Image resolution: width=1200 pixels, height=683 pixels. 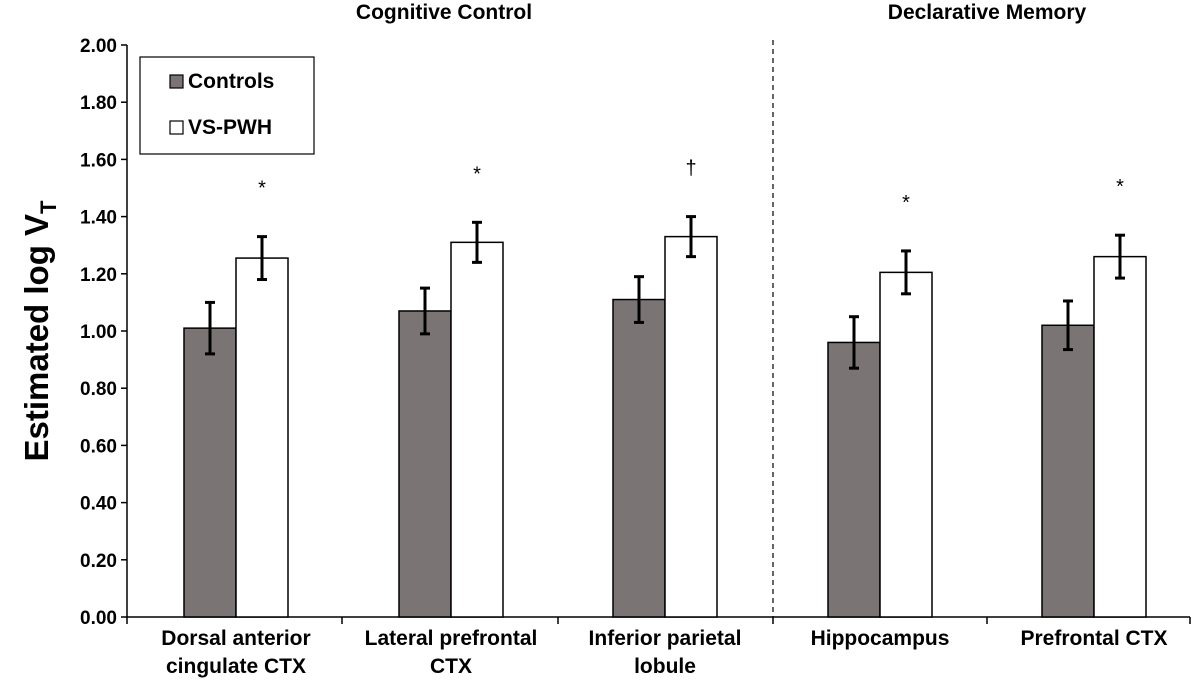 What do you see at coordinates (444, 12) in the screenshot?
I see `group-label: Cognitive Control` at bounding box center [444, 12].